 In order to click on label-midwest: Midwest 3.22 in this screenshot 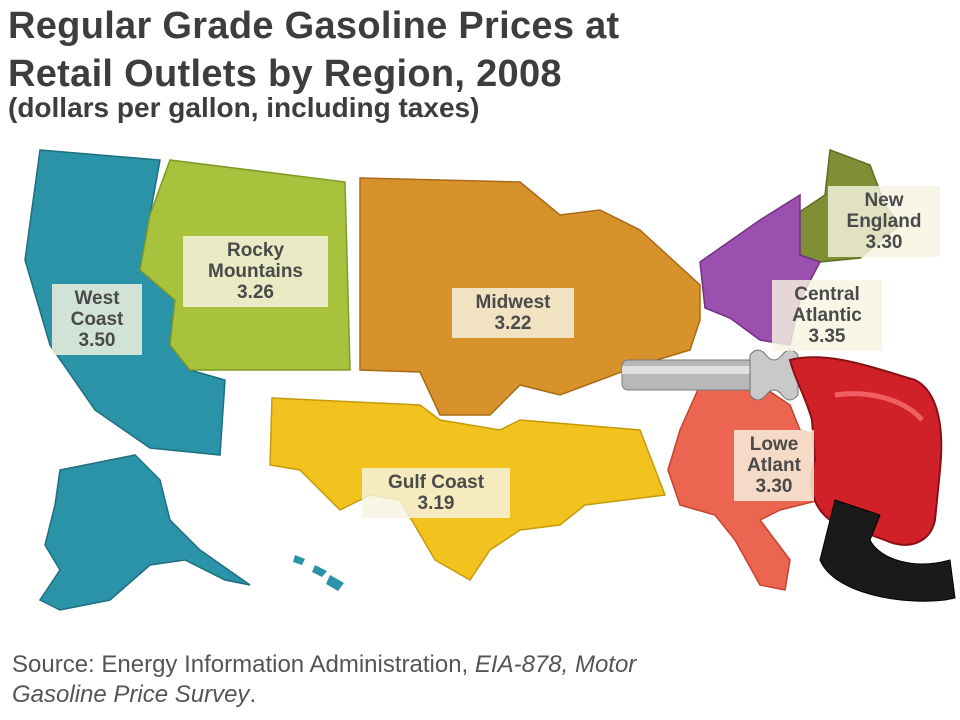, I will do `click(513, 313)`.